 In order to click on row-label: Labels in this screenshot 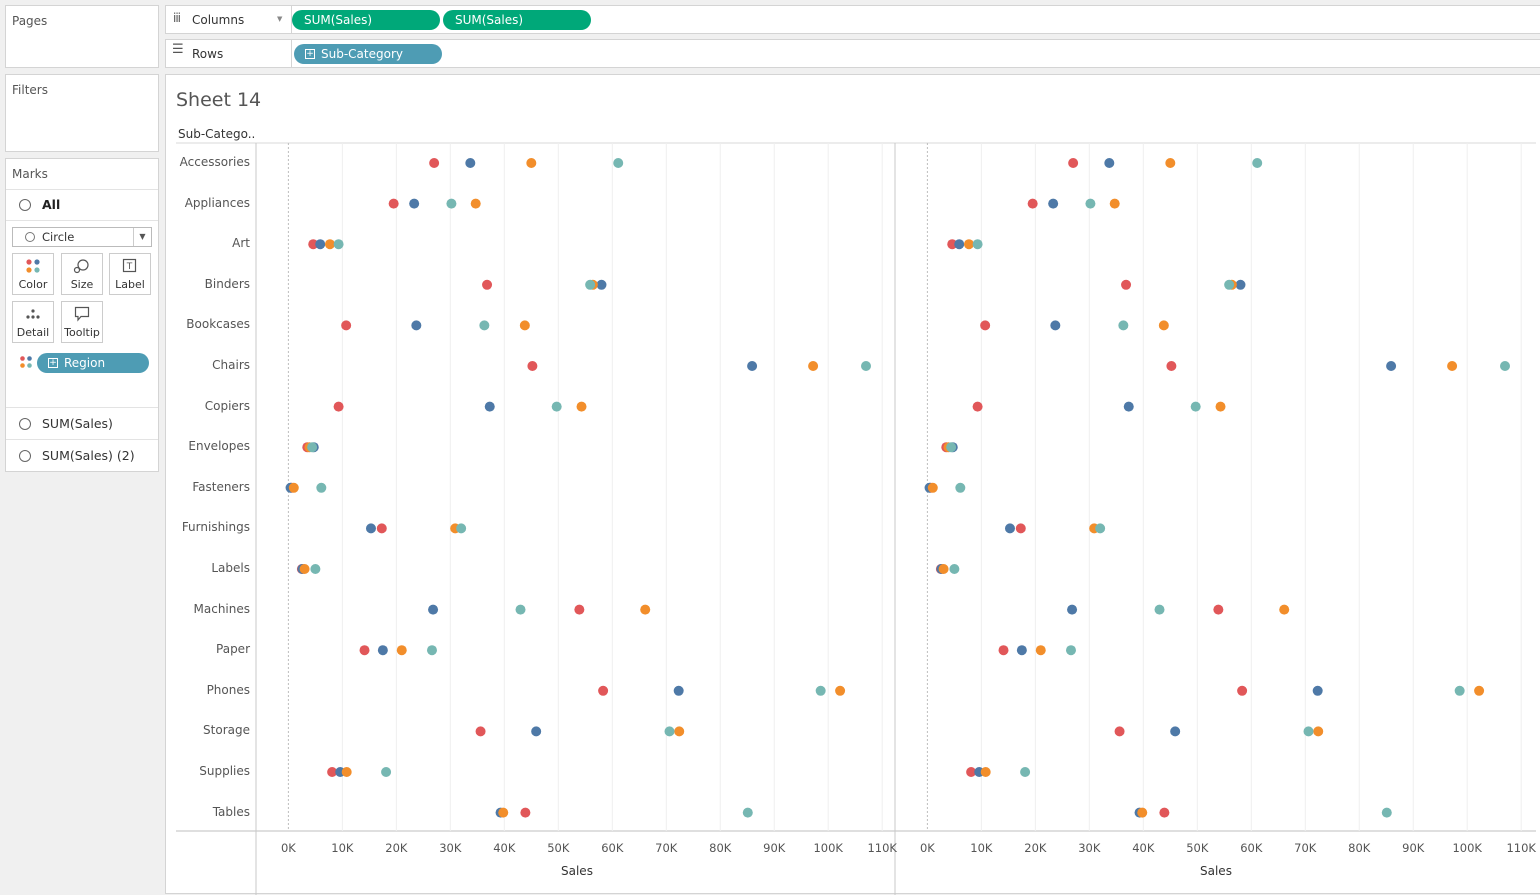, I will do `click(230, 568)`.